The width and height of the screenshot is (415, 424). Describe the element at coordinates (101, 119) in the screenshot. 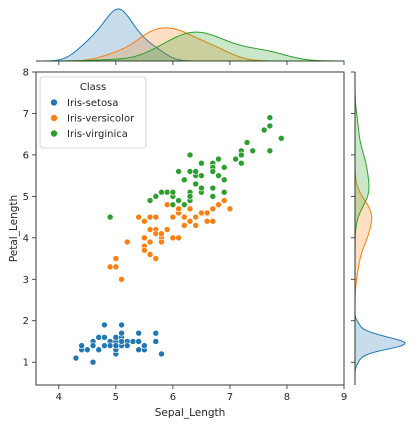

I see `legend-label: Iris-versicolor` at that location.